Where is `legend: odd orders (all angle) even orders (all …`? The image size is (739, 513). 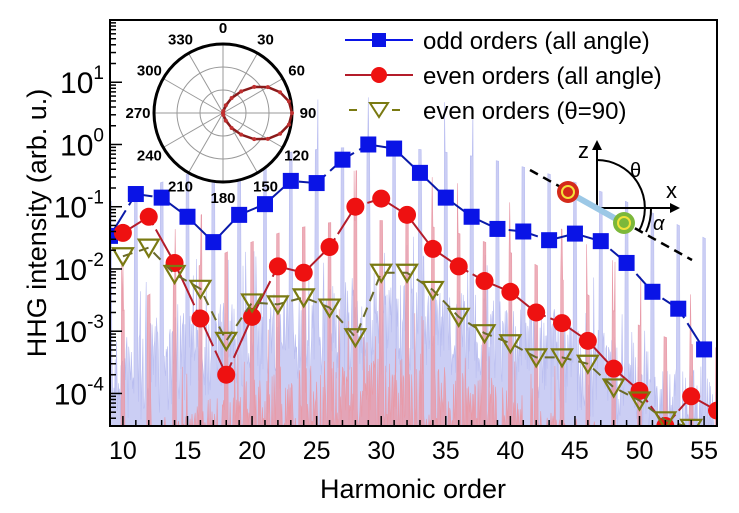
legend: odd orders (all angle) even orders (all … is located at coordinates (503, 76).